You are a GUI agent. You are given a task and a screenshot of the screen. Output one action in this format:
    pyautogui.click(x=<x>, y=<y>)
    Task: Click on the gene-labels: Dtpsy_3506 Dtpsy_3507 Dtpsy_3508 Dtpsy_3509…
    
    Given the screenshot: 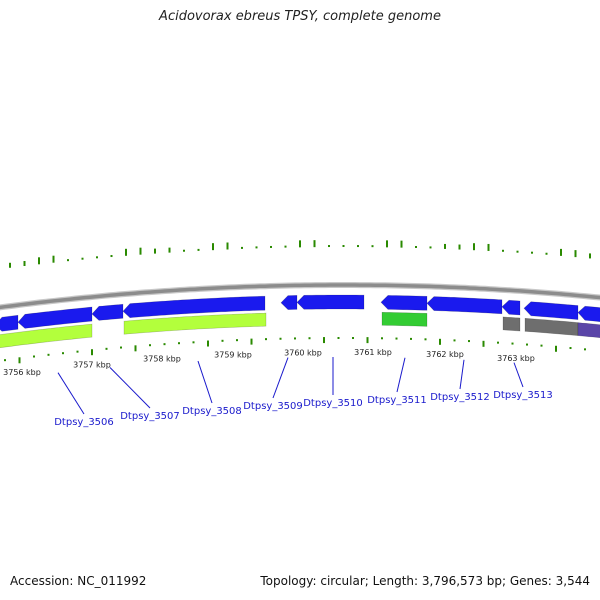 What is the action you would take?
    pyautogui.click(x=303, y=392)
    